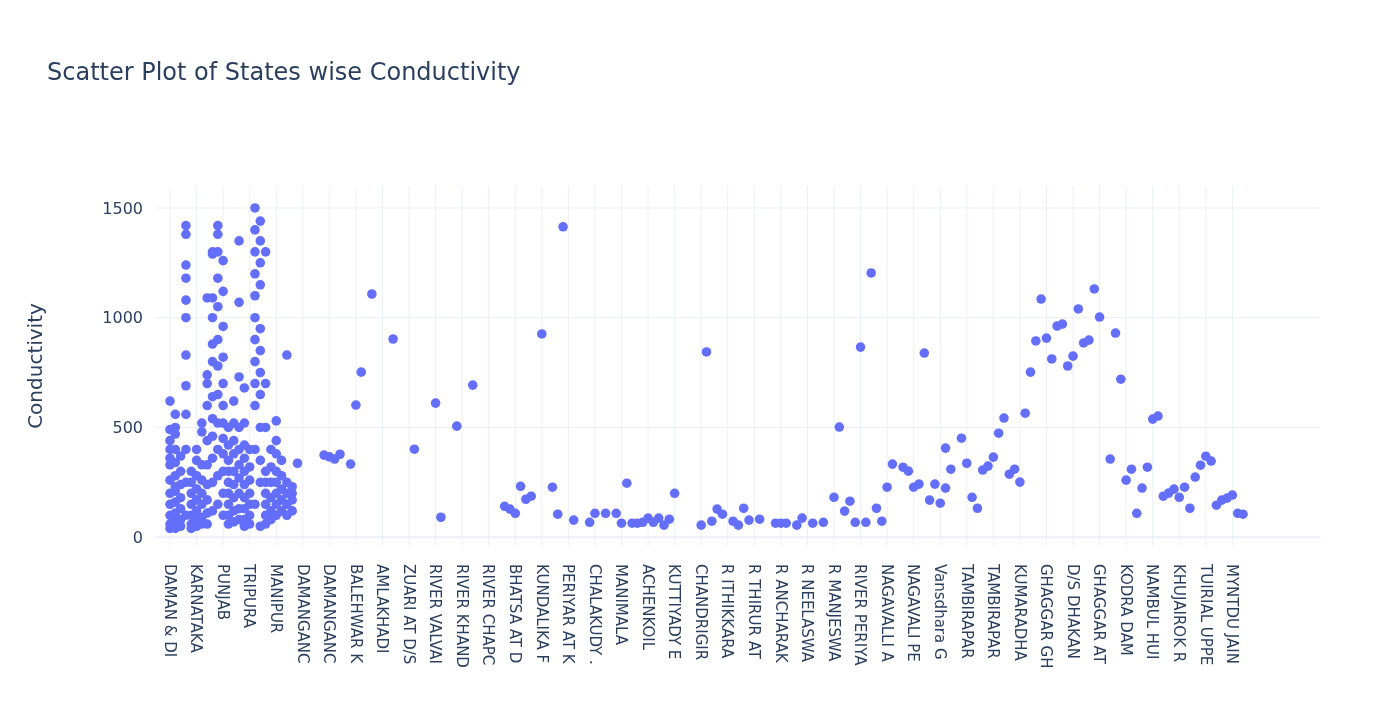 Image resolution: width=1374 pixels, height=725 pixels. I want to click on y-axis-title: Conductivity, so click(35, 365).